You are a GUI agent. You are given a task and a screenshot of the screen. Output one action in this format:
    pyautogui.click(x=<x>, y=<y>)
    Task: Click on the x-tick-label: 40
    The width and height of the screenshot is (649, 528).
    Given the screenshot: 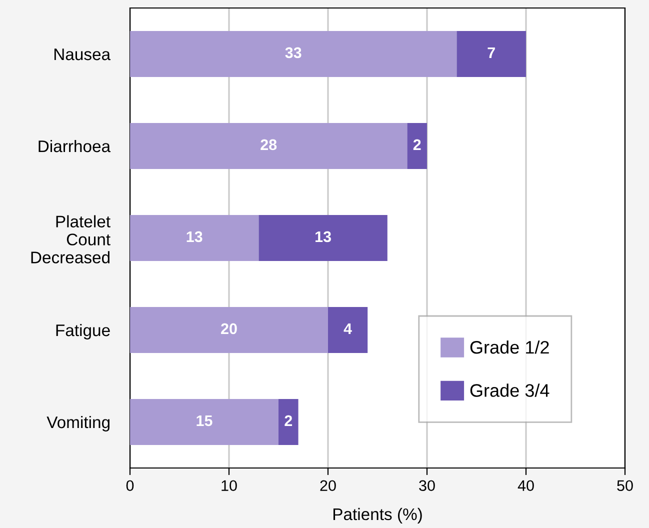 What is the action you would take?
    pyautogui.click(x=526, y=486)
    